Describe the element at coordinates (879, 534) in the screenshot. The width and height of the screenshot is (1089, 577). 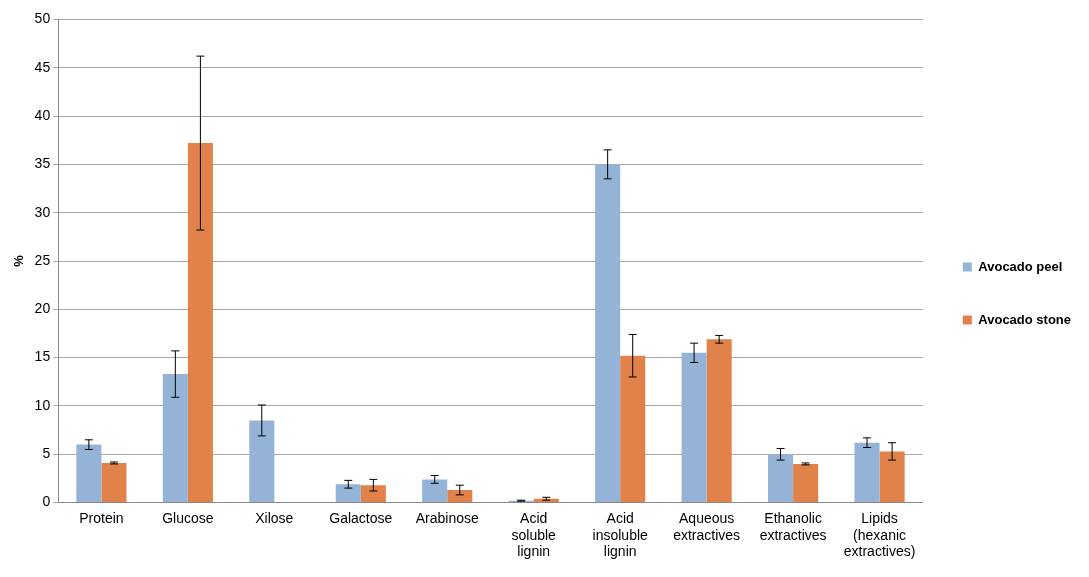
I see `x-tick-label: Lipids (hexanic extractives)` at that location.